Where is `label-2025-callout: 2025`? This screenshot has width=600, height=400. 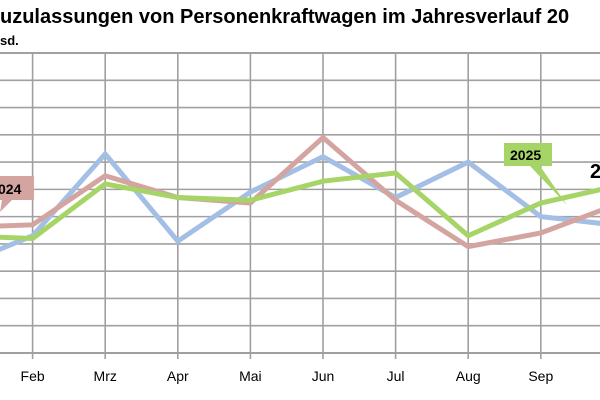
label-2025-callout: 2025 is located at coordinates (535, 174).